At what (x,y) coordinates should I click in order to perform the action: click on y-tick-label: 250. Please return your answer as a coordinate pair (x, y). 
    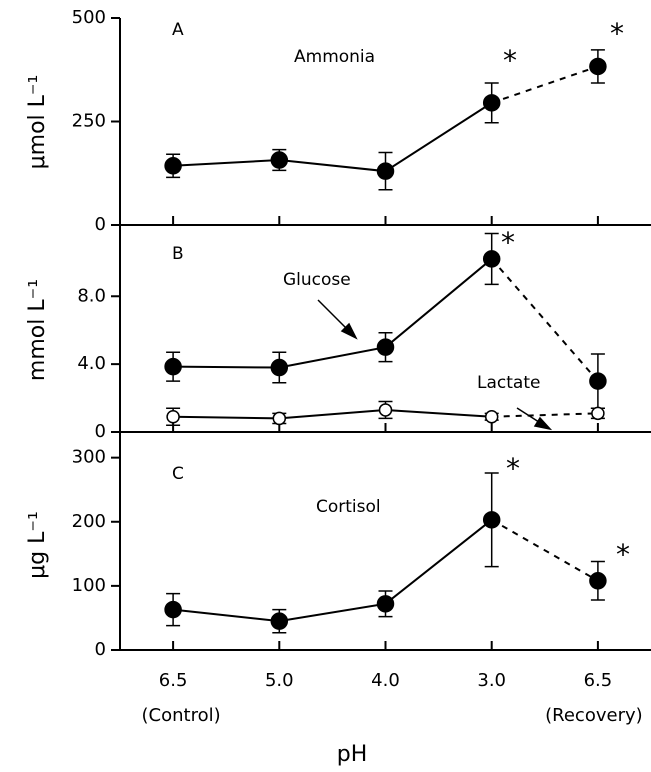
    Looking at the image, I should click on (89, 121).